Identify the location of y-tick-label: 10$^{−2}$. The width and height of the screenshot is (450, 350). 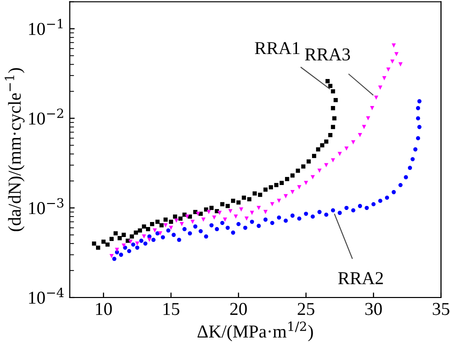
(46, 116).